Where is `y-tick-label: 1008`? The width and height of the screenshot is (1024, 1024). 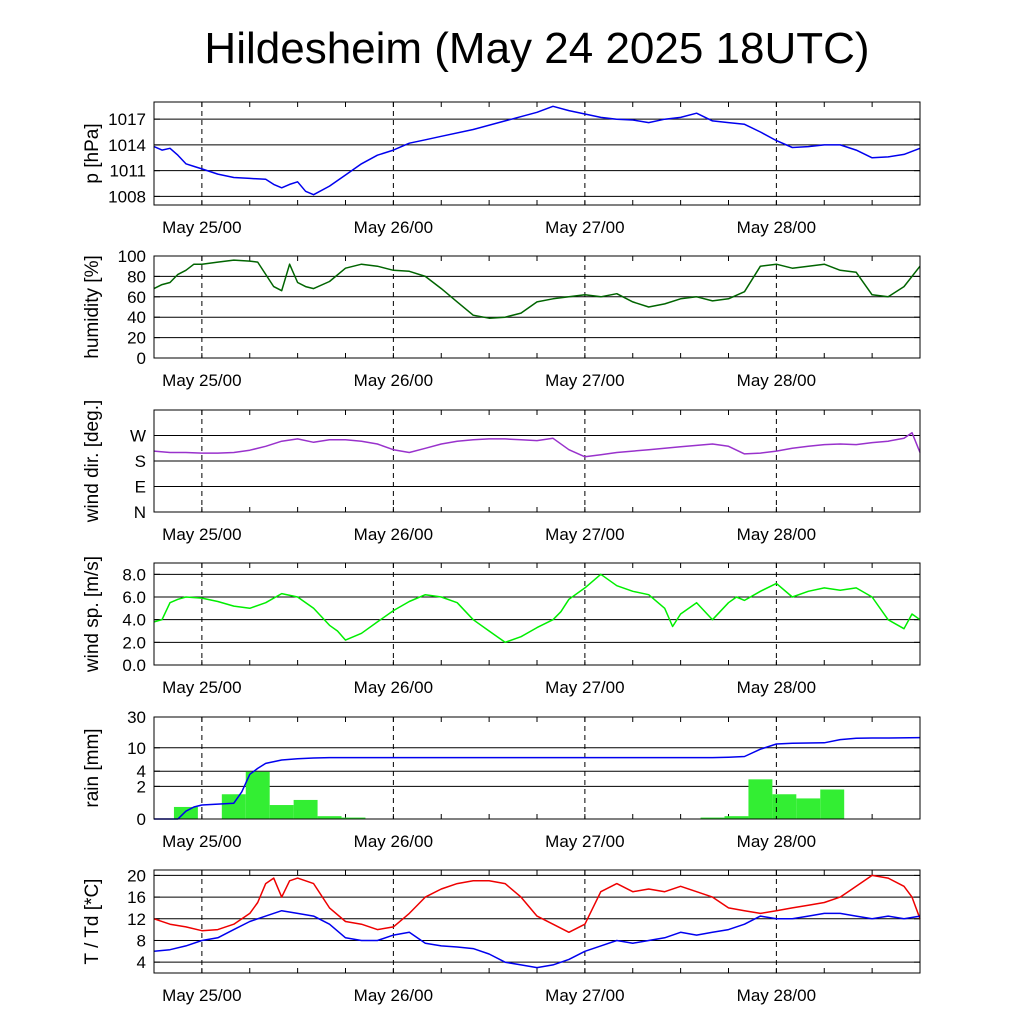 y-tick-label: 1008 is located at coordinates (127, 196).